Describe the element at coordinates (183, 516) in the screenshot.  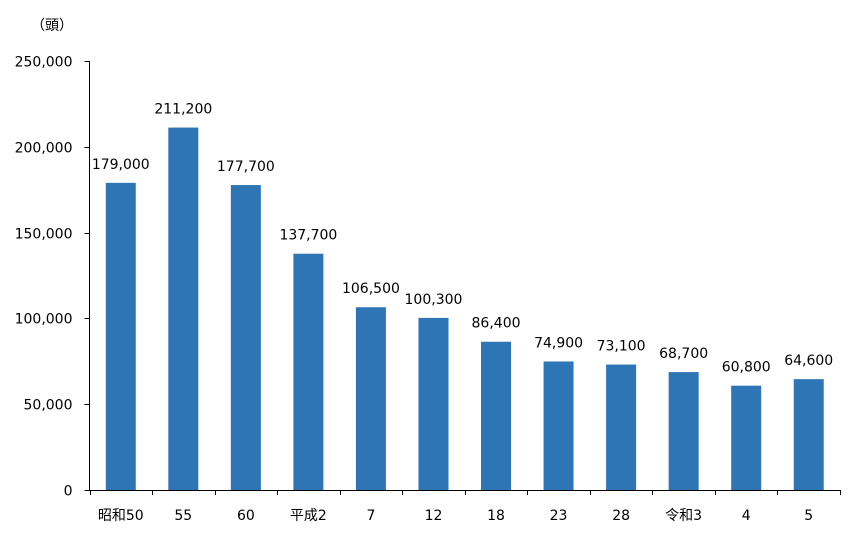
I see `x-tick-label: 55` at that location.